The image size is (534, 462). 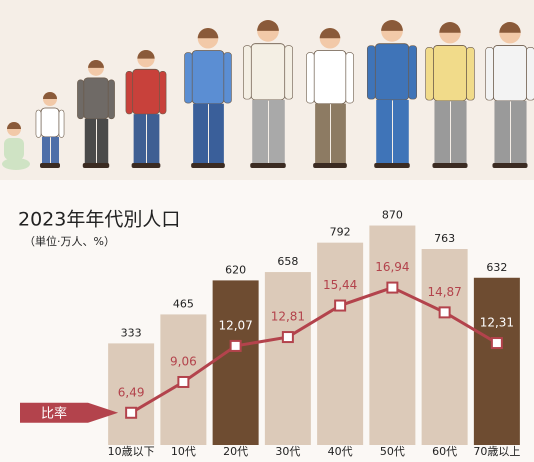 I want to click on bar-value-label: 658, so click(x=287, y=261).